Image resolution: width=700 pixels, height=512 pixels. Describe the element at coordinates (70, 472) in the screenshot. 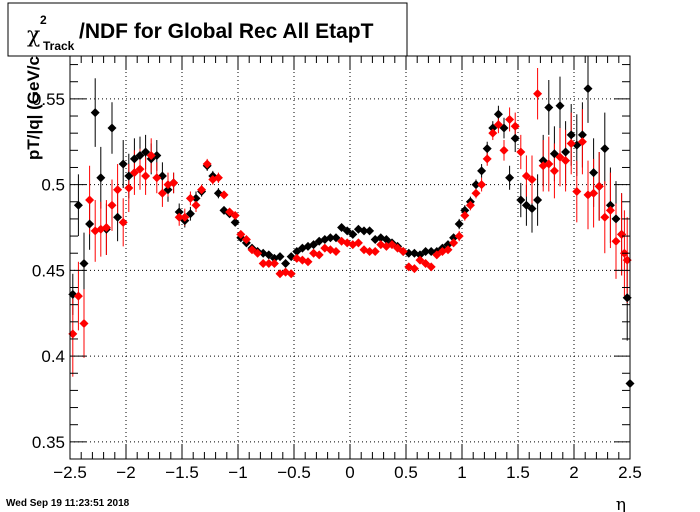

I see `x-tick-label: −2.5` at that location.